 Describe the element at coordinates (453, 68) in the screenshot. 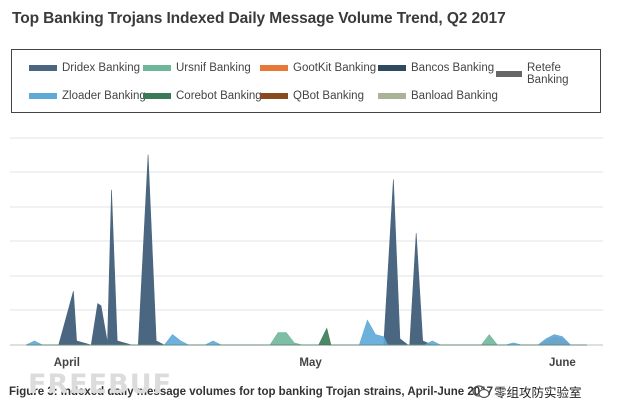

I see `legend-label: Bancos Banking` at that location.